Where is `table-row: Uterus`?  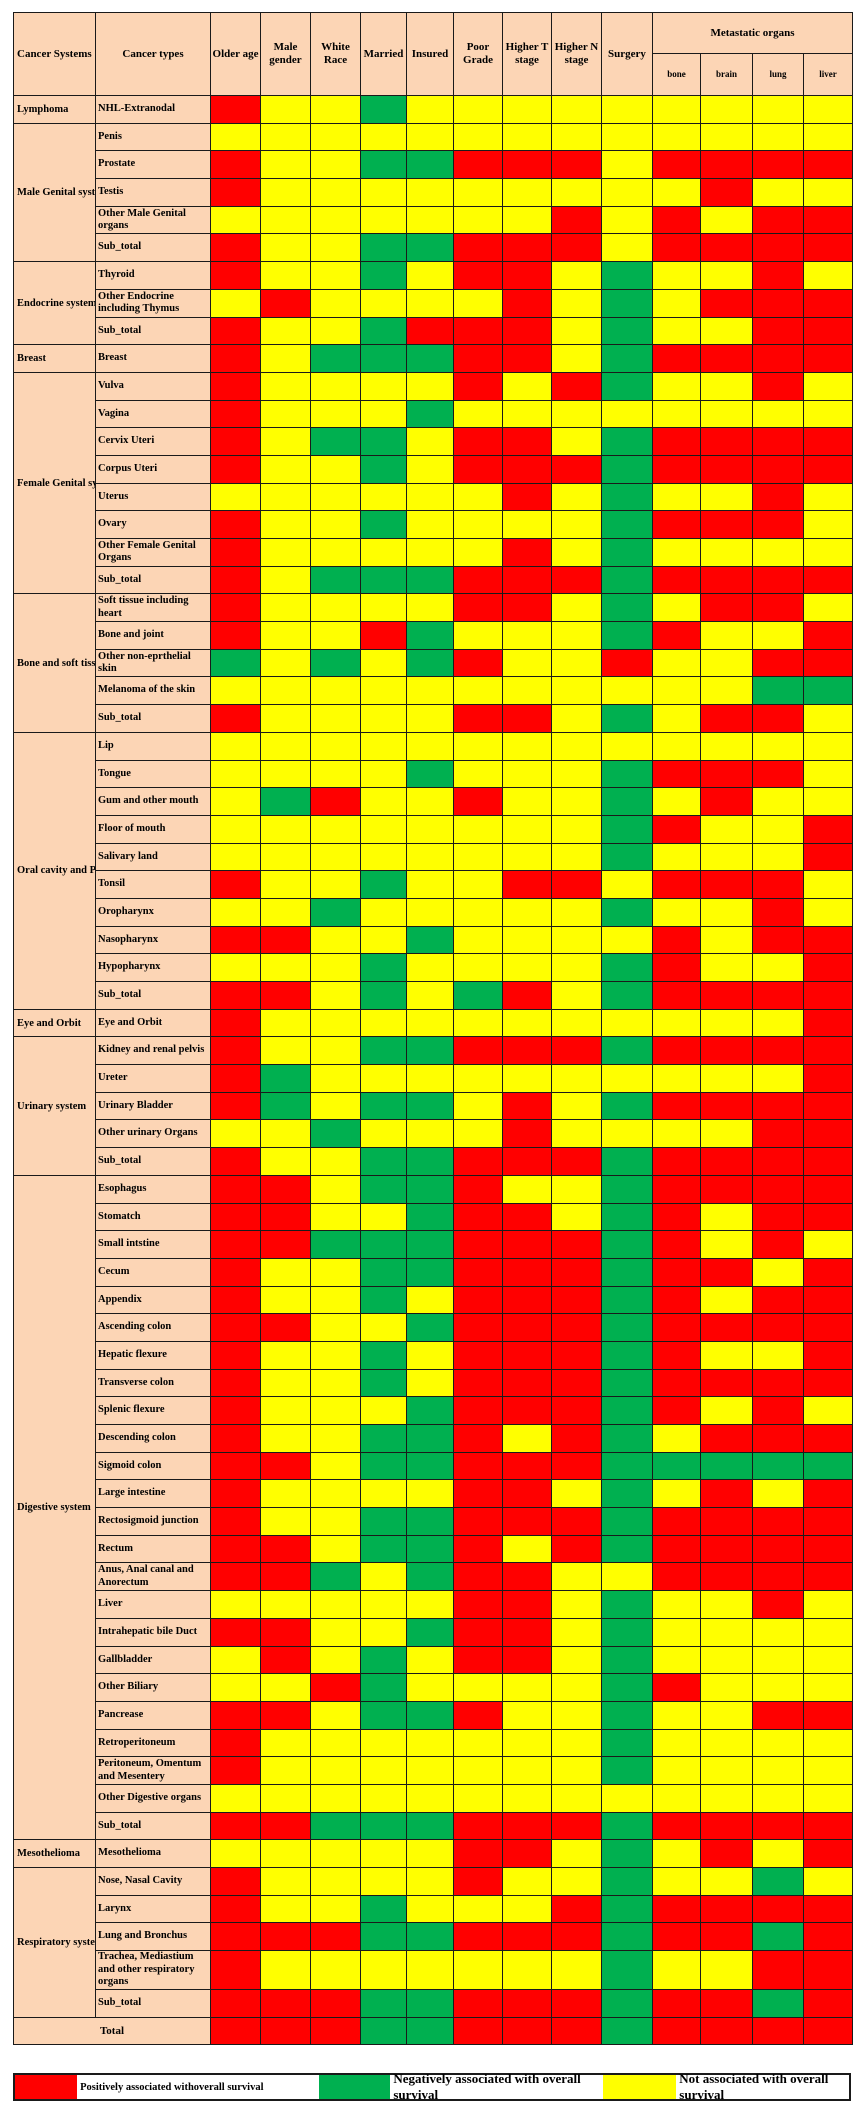
table-row: Uterus is located at coordinates (434, 497).